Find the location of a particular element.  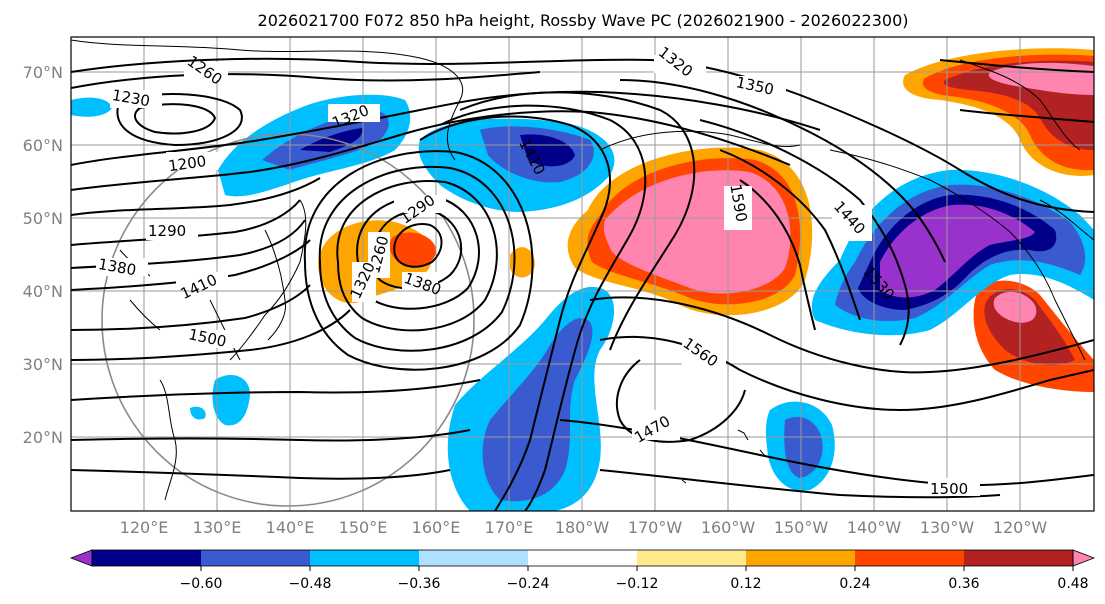

latitude-labels: 70°N 60°N 50°N 40°N 30°N 20°N is located at coordinates (43, 255).